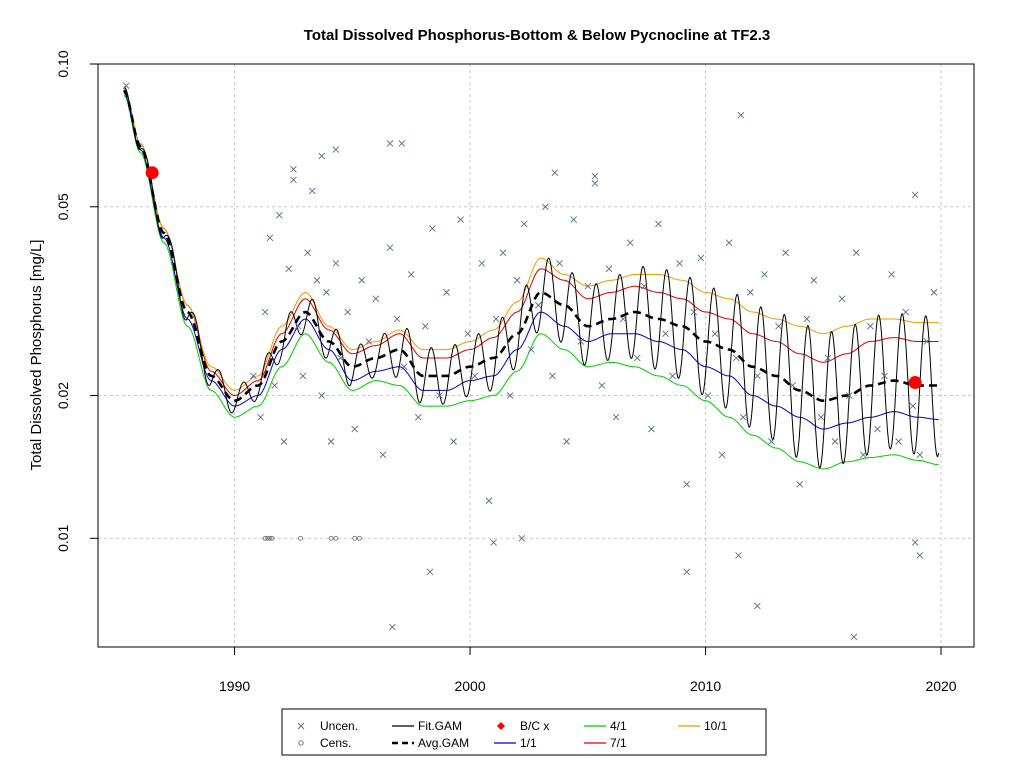 The height and width of the screenshot is (773, 1024). I want to click on bc-point, so click(915, 383).